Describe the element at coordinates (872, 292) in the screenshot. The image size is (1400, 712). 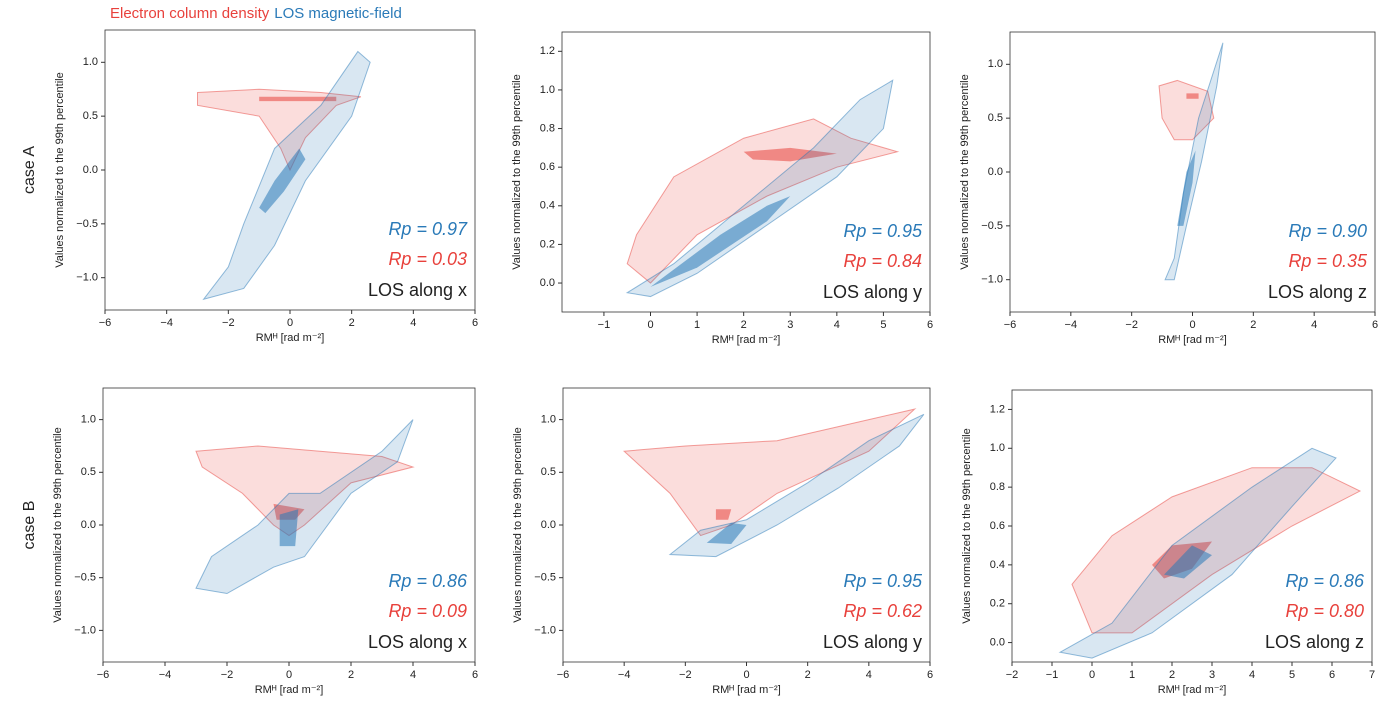
I see `annotation: LOS along y` at that location.